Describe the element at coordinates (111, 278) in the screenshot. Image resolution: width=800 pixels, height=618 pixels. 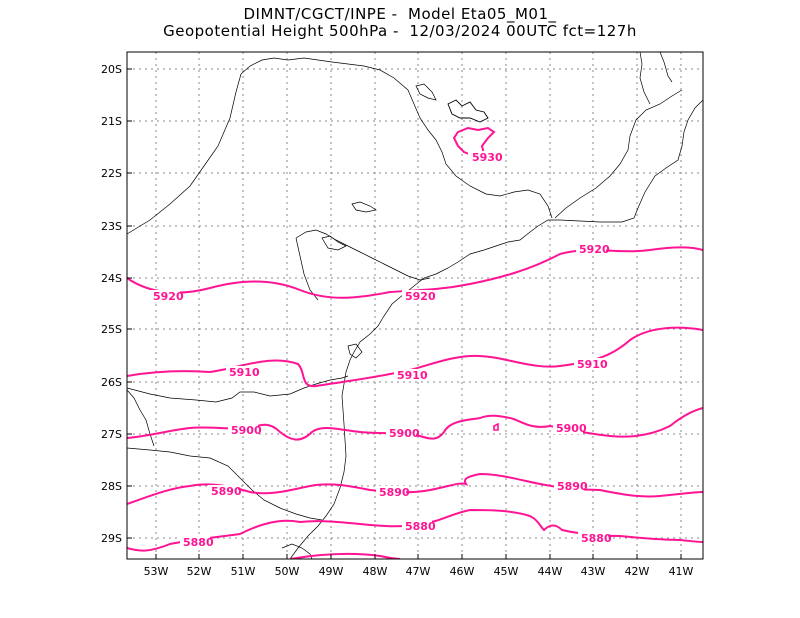
I see `lat-label-24S: 24S` at that location.